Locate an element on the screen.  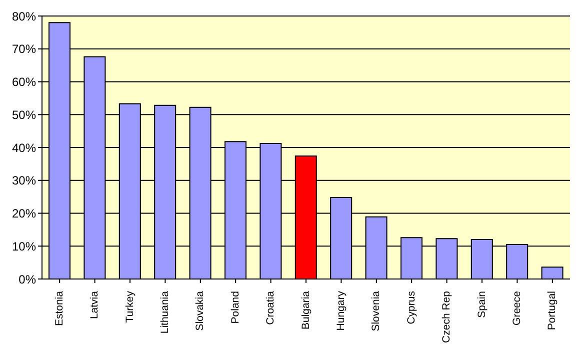
x-tick-label: Portugal is located at coordinates (552, 310).